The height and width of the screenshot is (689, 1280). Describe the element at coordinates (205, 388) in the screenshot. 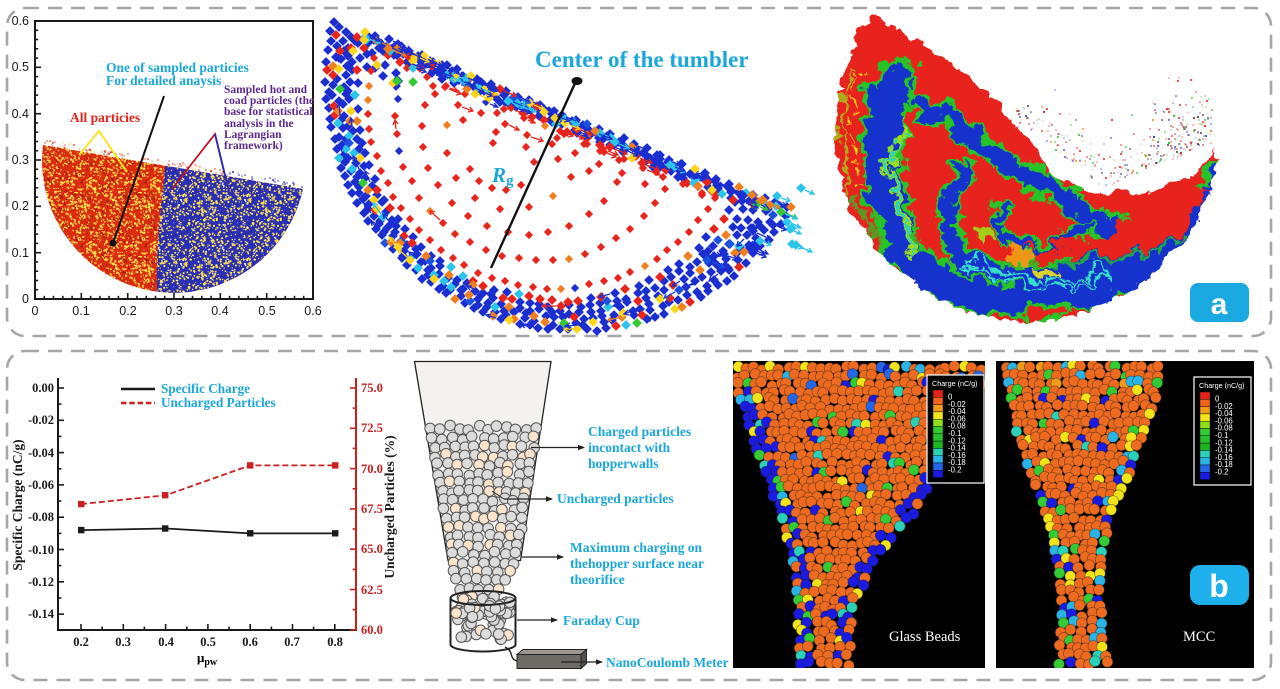

I see `svg-text: Specific Charge` at that location.